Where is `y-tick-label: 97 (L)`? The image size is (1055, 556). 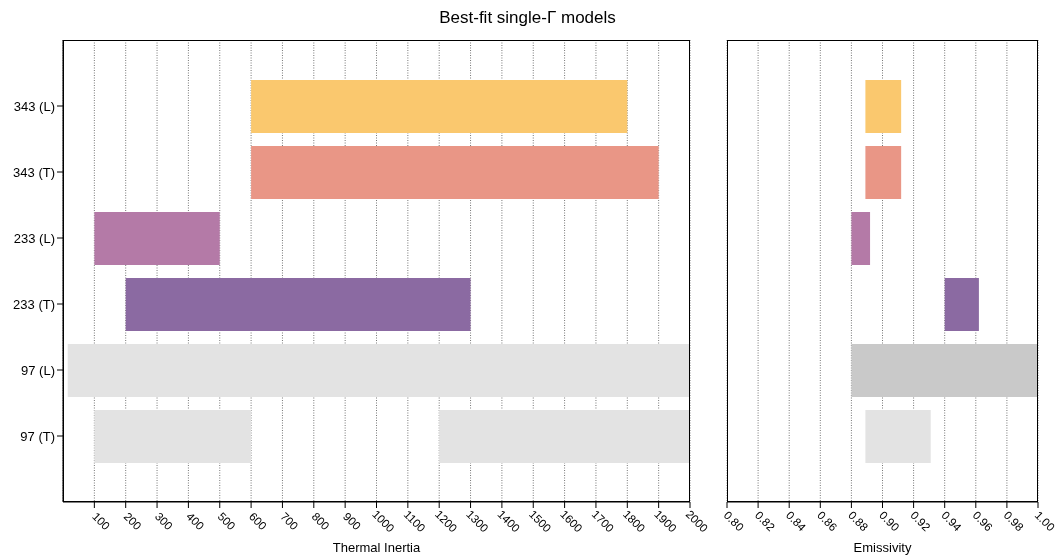
y-tick-label: 97 (L) is located at coordinates (38, 370).